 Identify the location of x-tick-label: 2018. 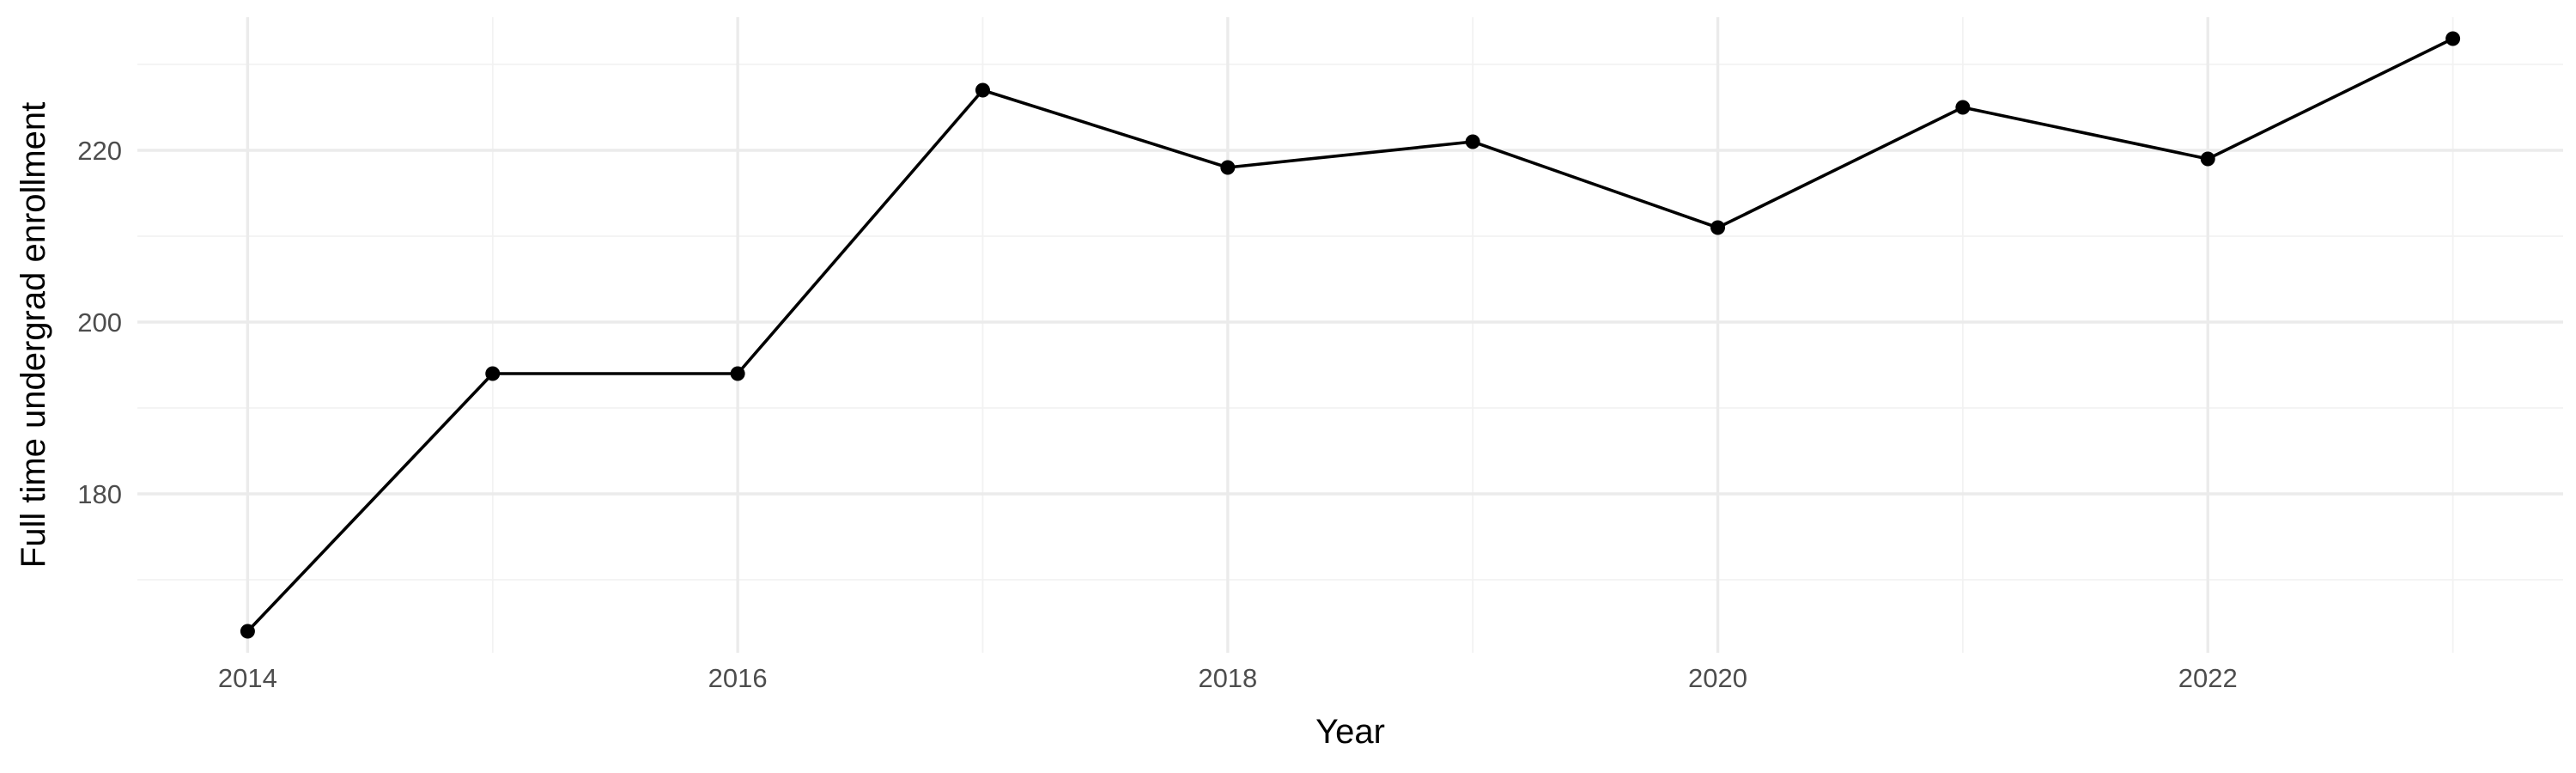
(1228, 678).